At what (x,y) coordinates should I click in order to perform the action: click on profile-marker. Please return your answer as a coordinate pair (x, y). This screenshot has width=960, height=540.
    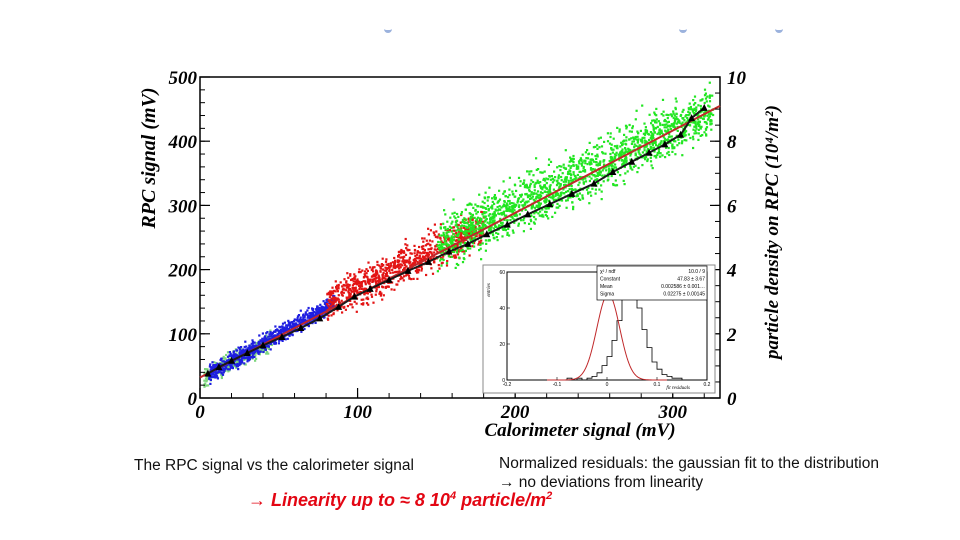
    Looking at the image, I should click on (282, 337).